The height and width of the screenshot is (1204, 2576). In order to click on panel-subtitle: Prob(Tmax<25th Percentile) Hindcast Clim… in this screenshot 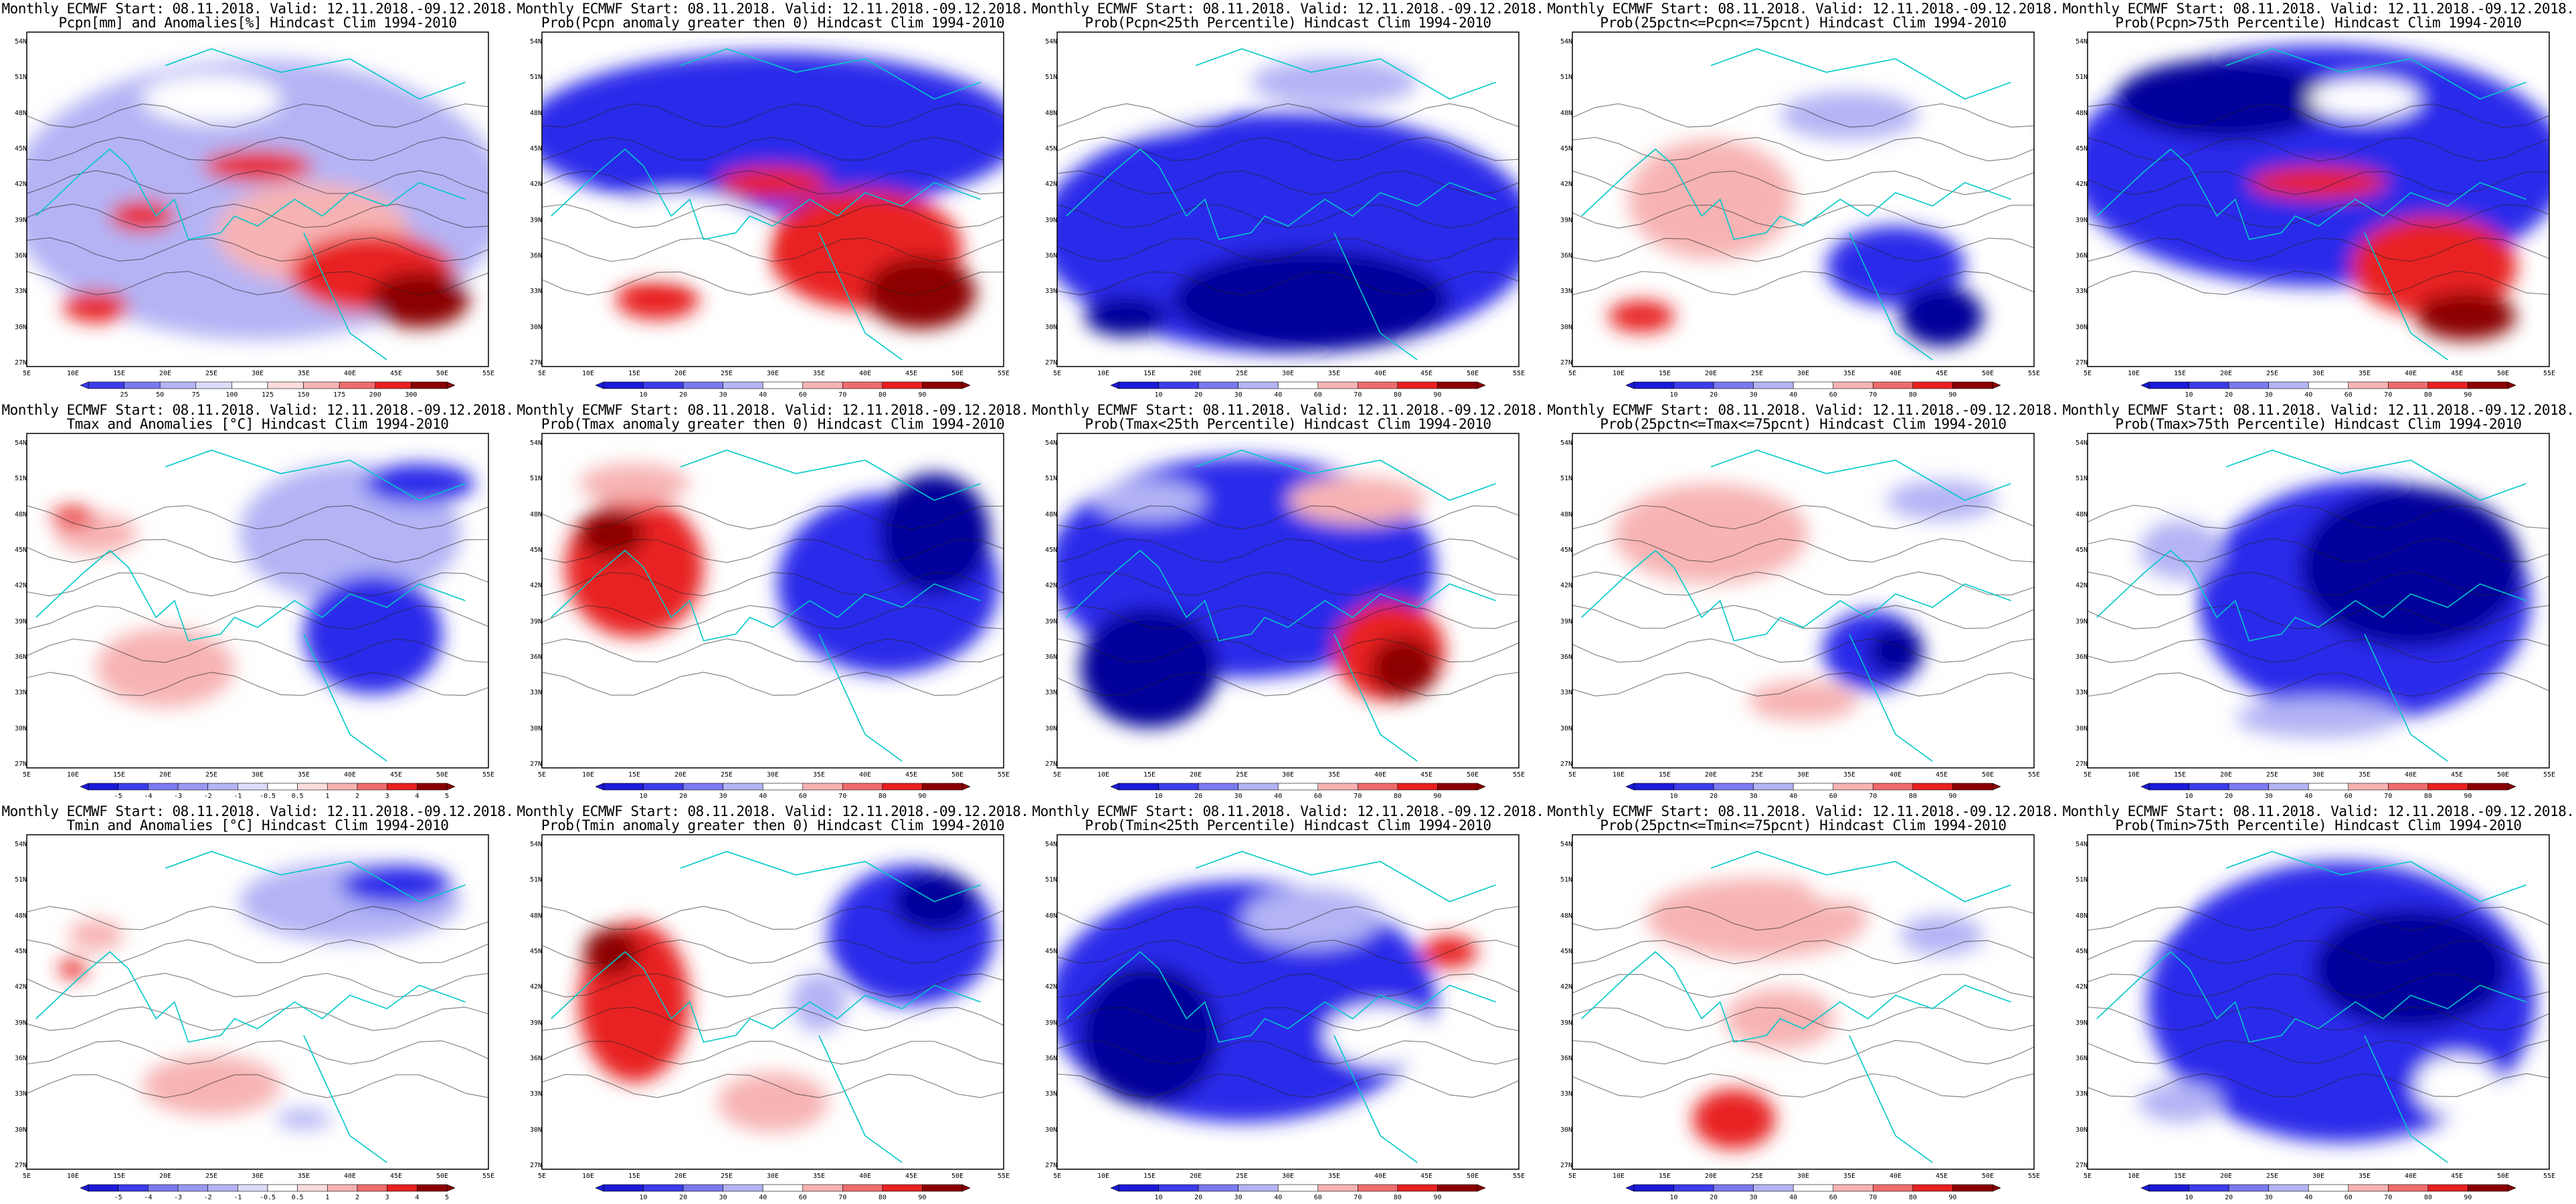, I will do `click(1288, 424)`.